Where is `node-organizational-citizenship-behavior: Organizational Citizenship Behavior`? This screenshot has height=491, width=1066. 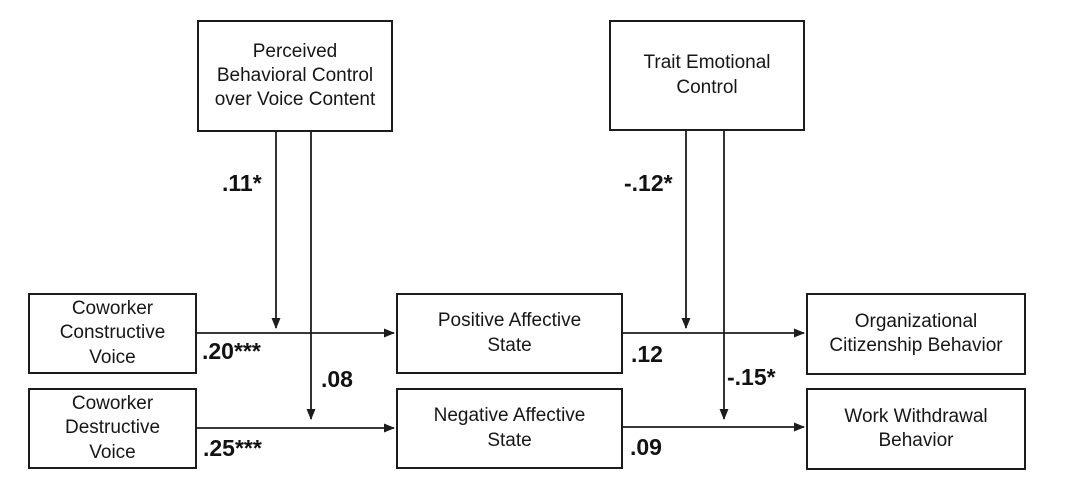
node-organizational-citizenship-behavior: Organizational Citizenship Behavior is located at coordinates (916, 334).